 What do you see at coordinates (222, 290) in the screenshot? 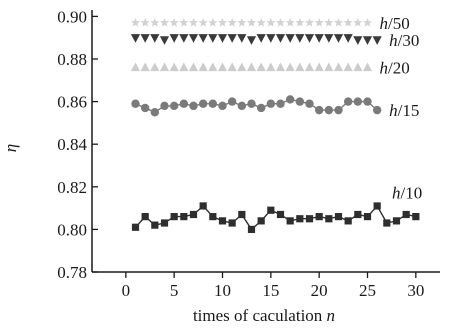
I see `x-tick-label: 10` at bounding box center [222, 290].